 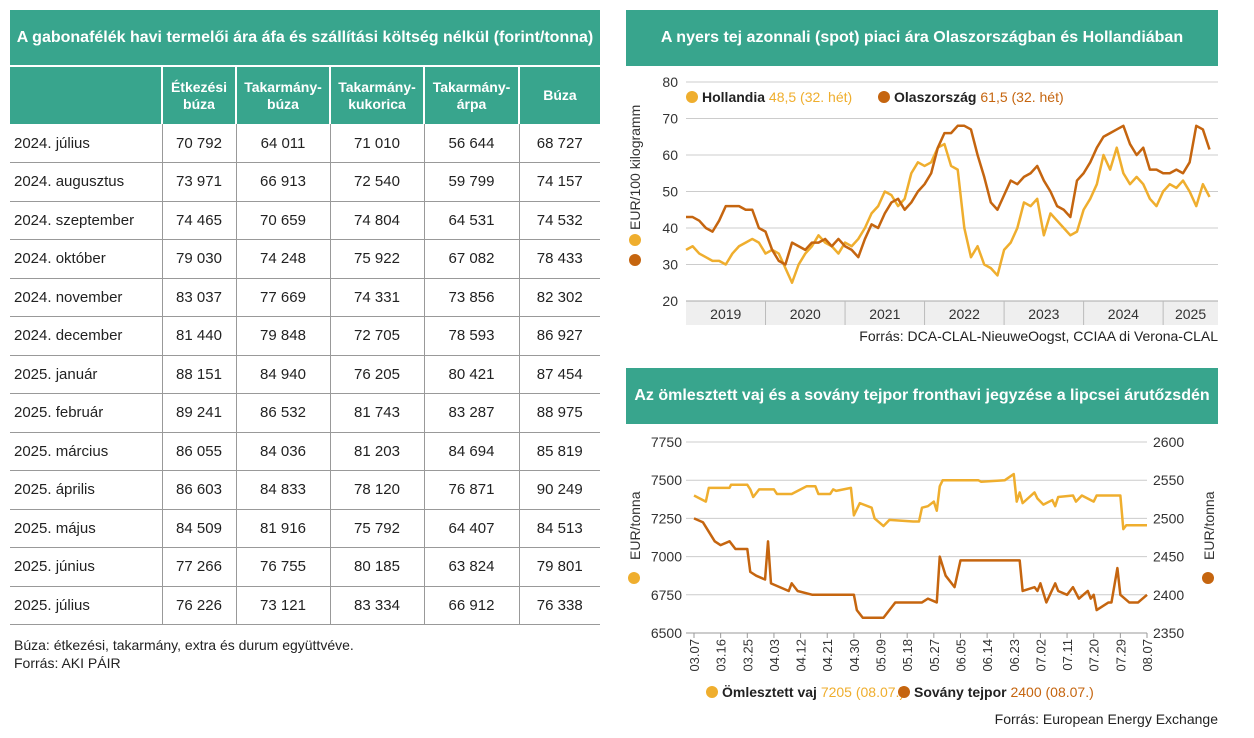 What do you see at coordinates (86, 451) in the screenshot?
I see `row-label: 2025. március` at bounding box center [86, 451].